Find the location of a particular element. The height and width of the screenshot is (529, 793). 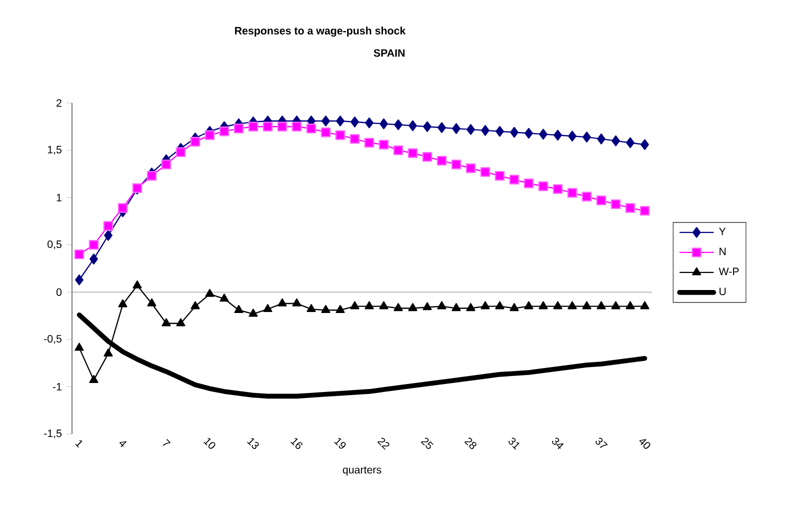

y-tick-label: 2 is located at coordinates (59, 103).